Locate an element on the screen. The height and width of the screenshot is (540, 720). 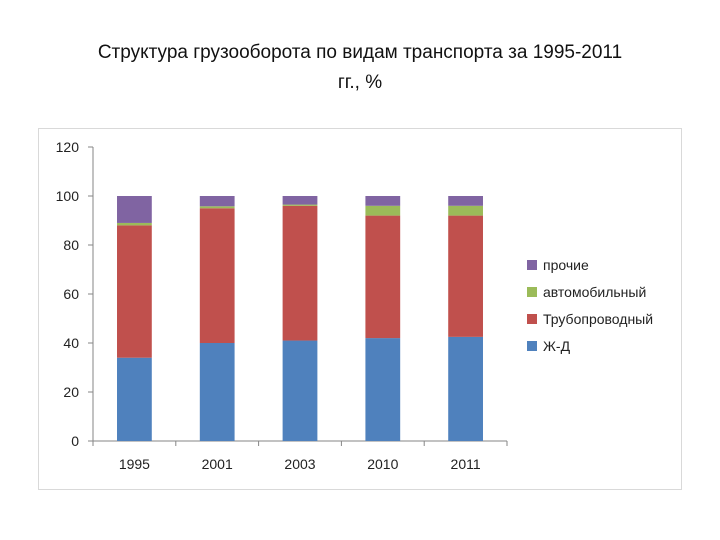
x-tick-label: 2001 is located at coordinates (217, 464).